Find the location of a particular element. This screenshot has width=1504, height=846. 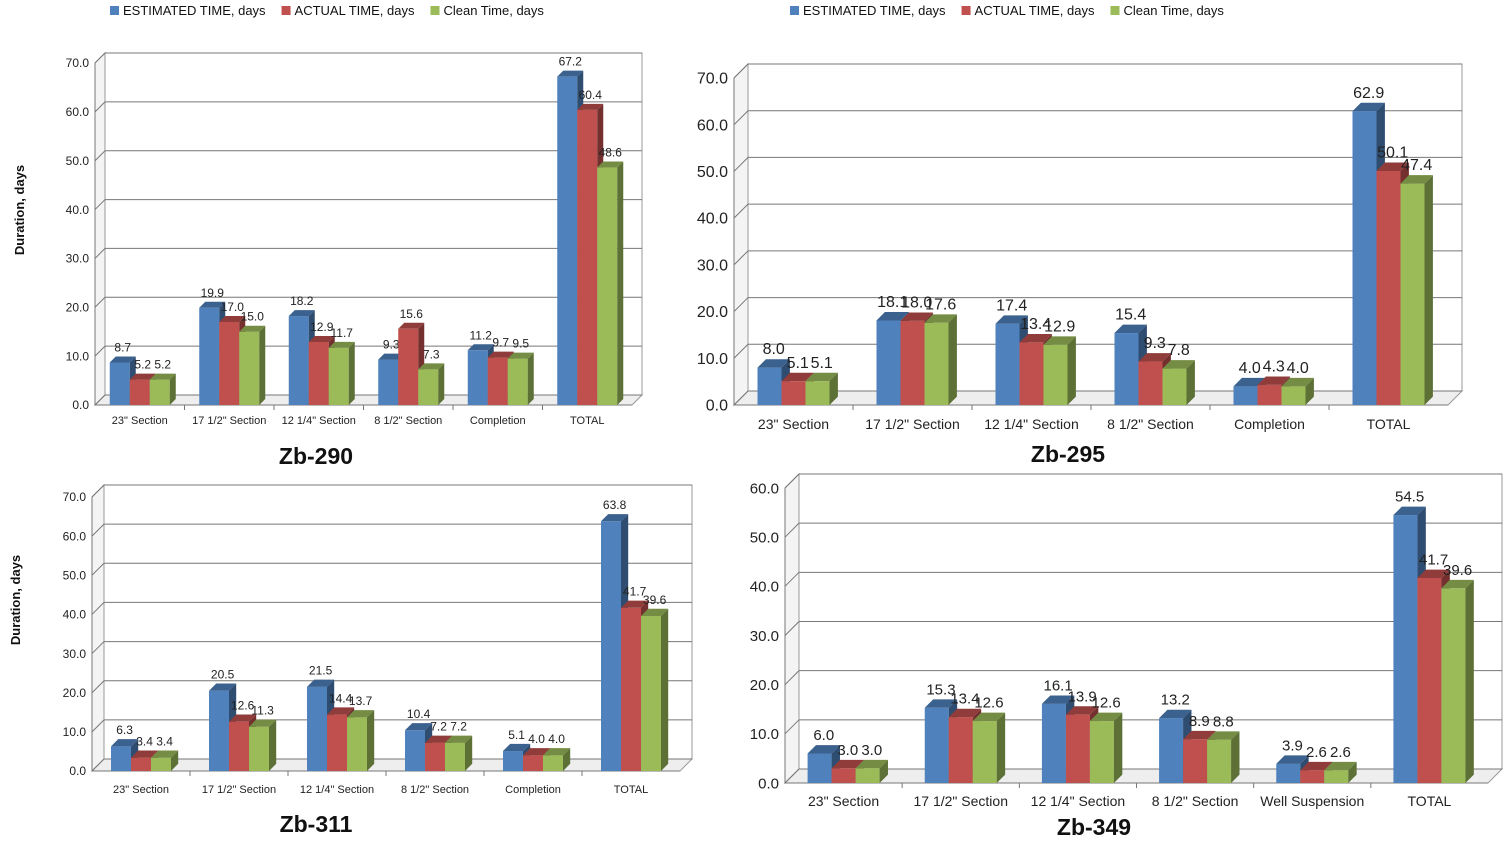

x-category-label: Well Suspension is located at coordinates (1312, 801).